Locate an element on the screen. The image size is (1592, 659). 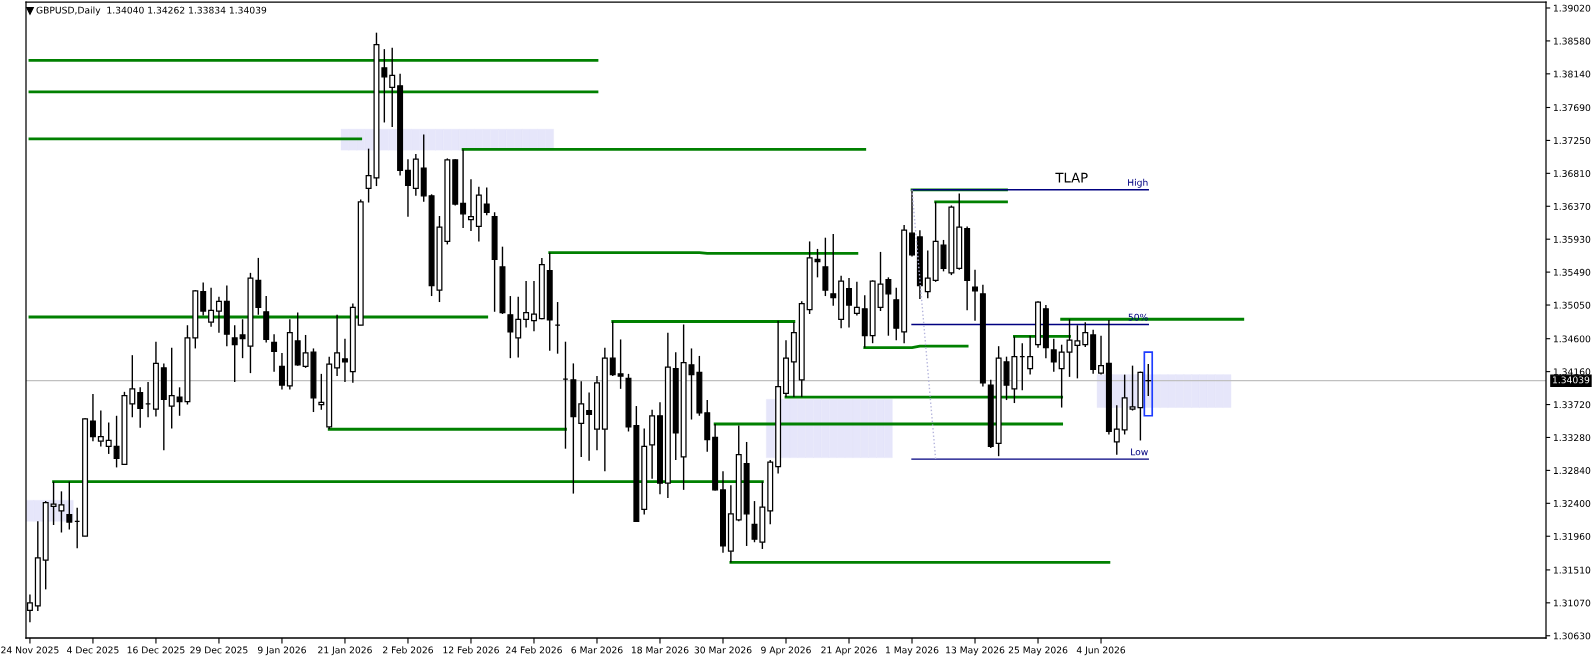
y-tick-label: 1.34600 is located at coordinates (1572, 339).